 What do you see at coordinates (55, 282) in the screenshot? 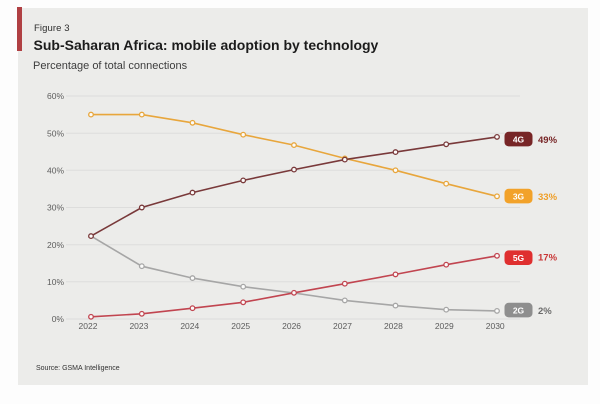
I see `svg-text: 10%` at bounding box center [55, 282].